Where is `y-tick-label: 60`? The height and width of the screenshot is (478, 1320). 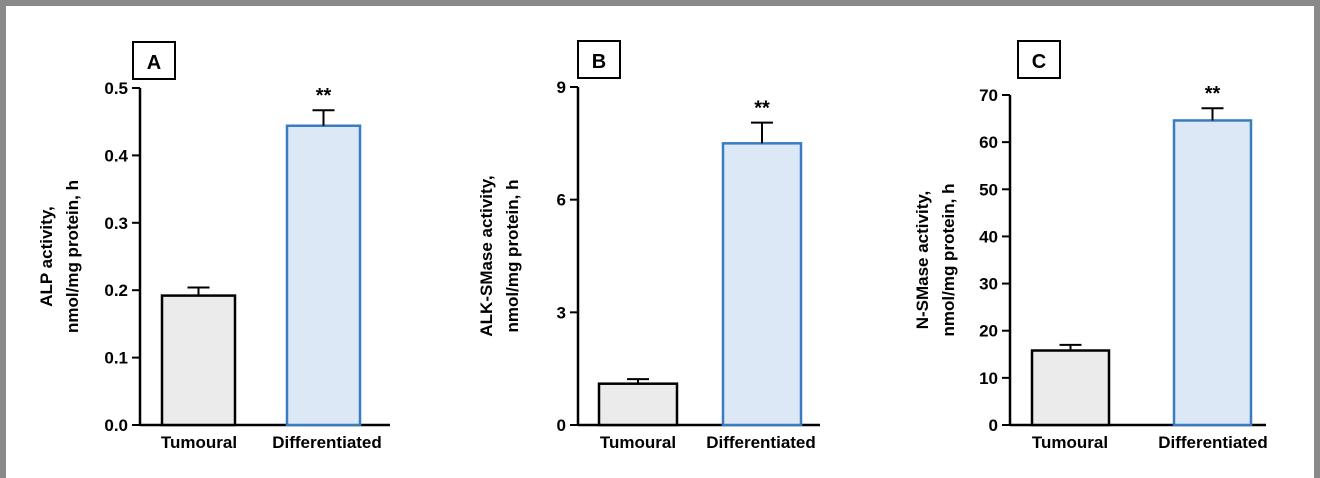
y-tick-label: 60 is located at coordinates (988, 142).